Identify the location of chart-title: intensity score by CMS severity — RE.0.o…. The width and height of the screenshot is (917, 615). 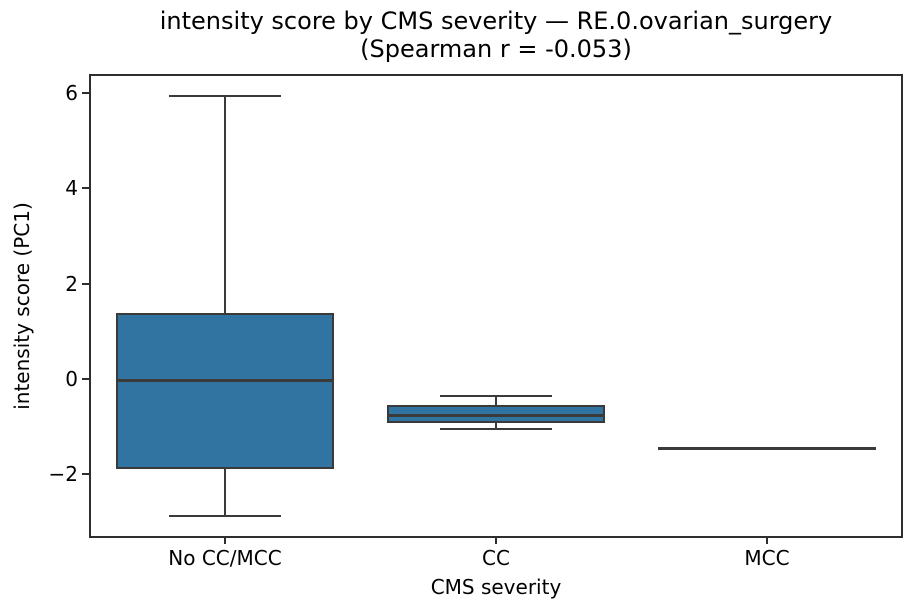
(496, 35).